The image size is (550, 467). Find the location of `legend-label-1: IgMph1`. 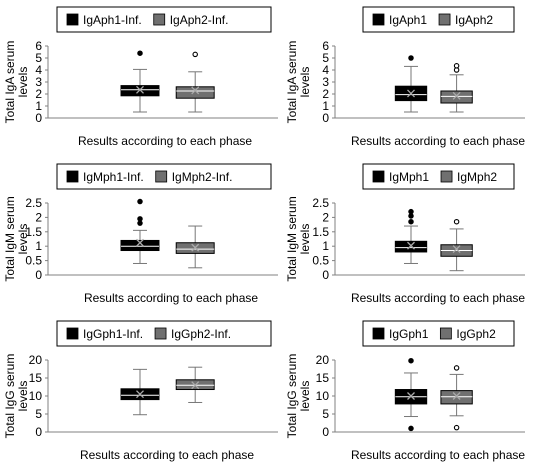

legend-label-1: IgMph1 is located at coordinates (409, 177).